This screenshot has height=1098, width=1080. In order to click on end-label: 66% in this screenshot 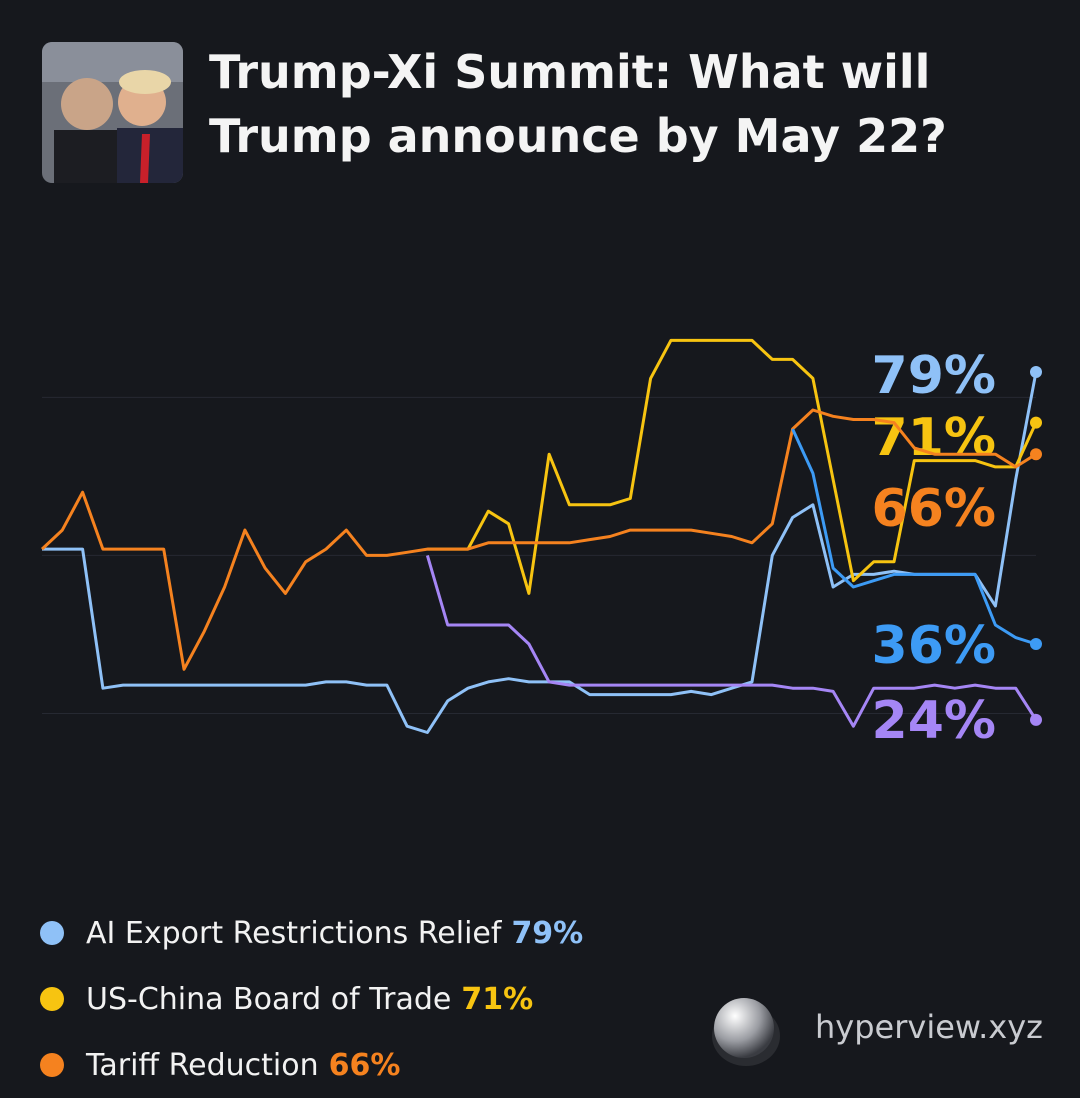, I will do `click(934, 509)`.